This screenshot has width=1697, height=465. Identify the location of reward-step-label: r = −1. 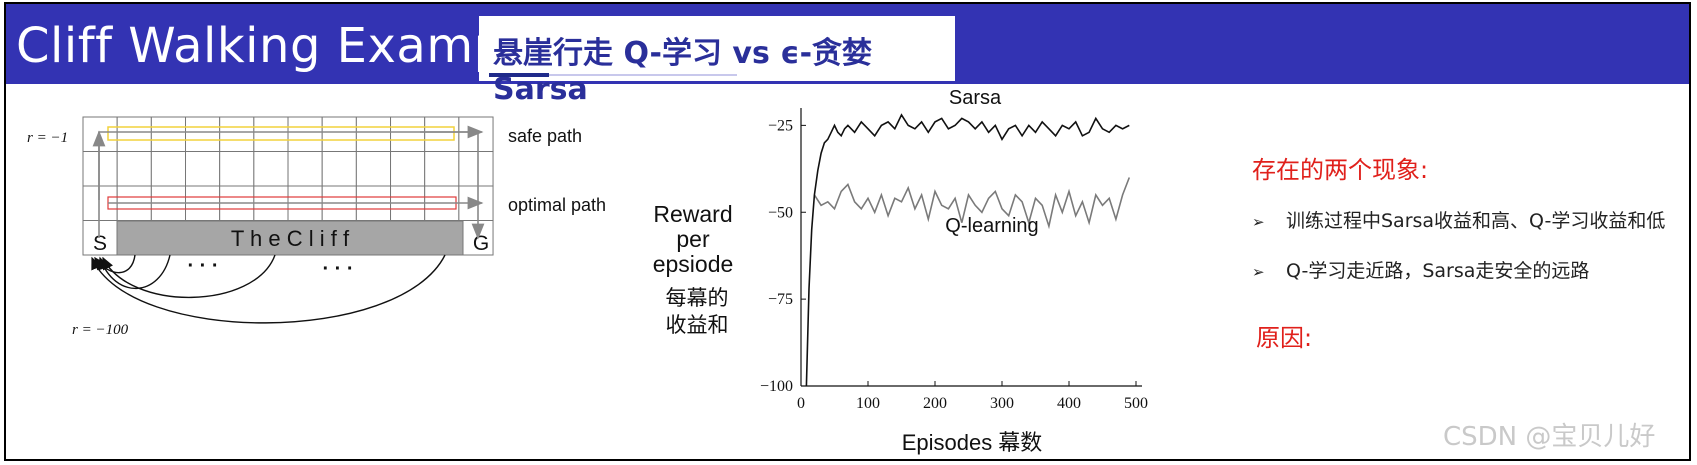
(47, 138).